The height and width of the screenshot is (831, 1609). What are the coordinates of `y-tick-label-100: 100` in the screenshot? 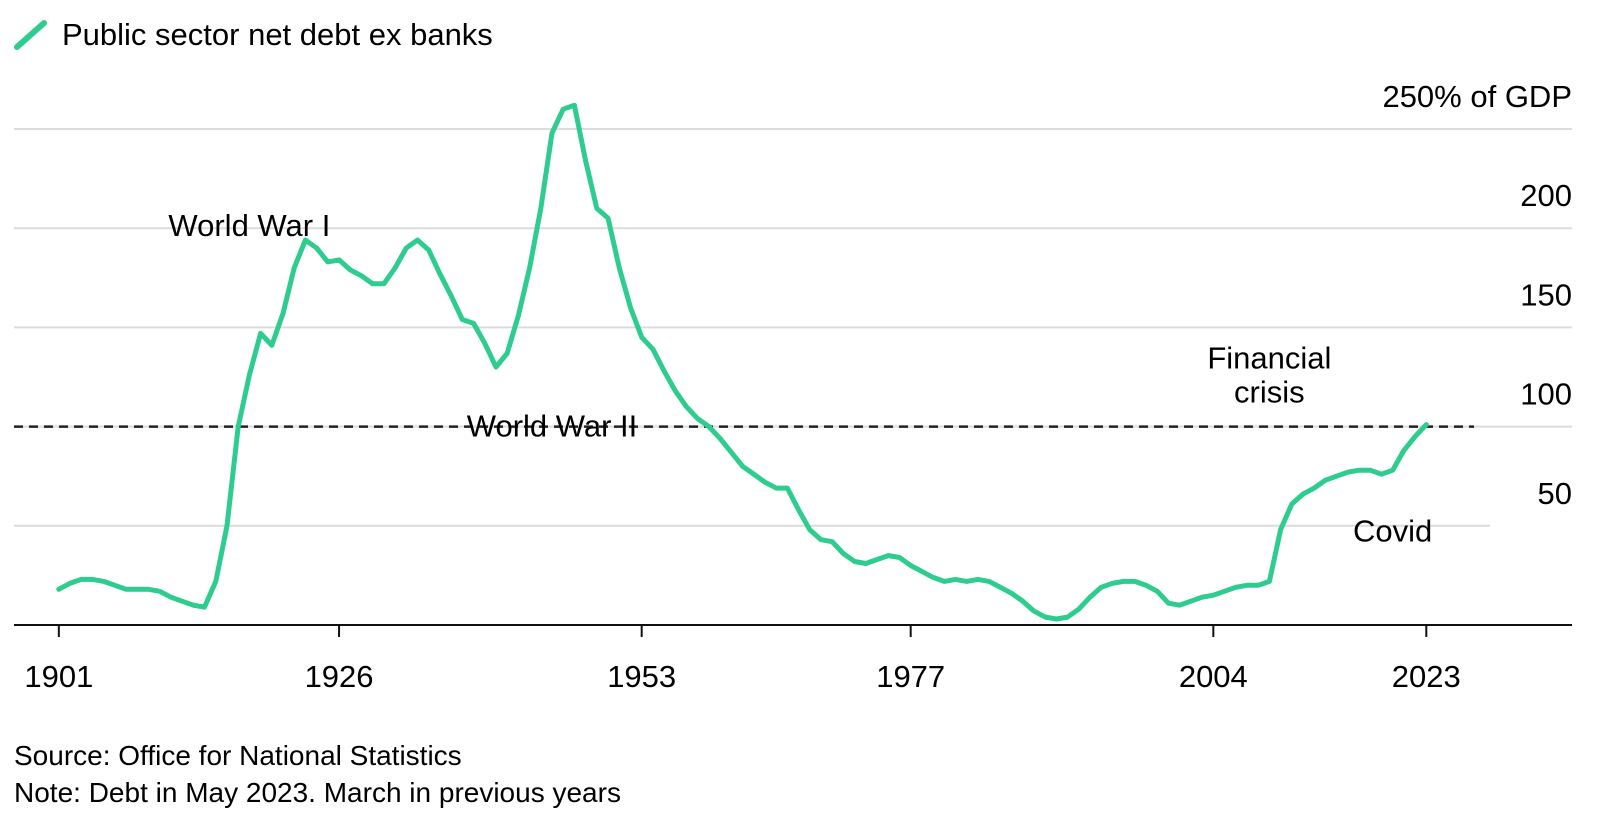 It's located at (1546, 394).